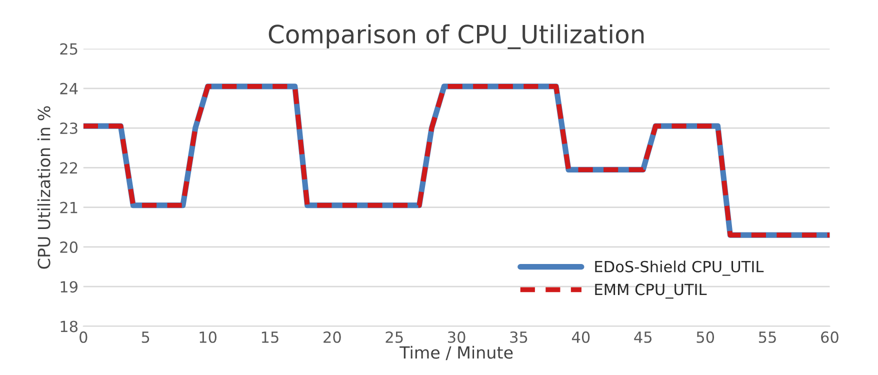 The width and height of the screenshot is (878, 375). Describe the element at coordinates (69, 88) in the screenshot. I see `y-tick-label: 24` at that location.